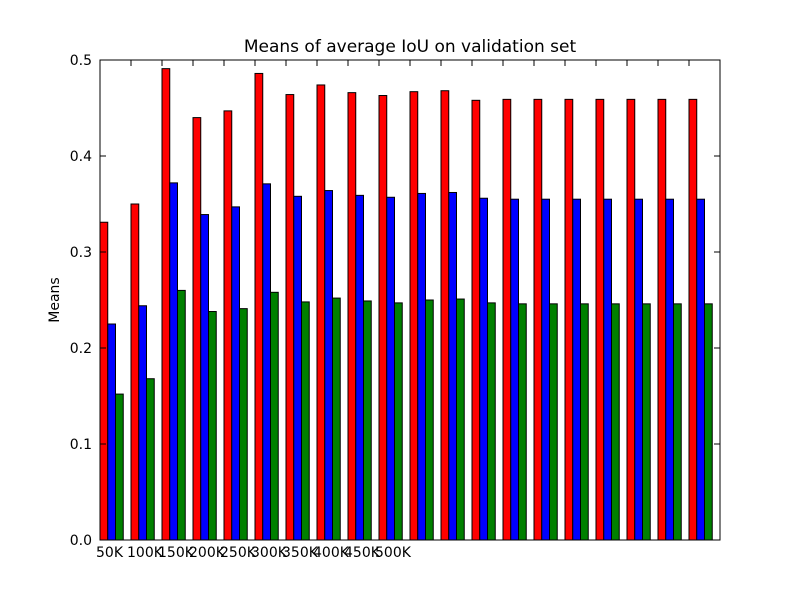 This screenshot has height=600, width=800. Describe the element at coordinates (55, 299) in the screenshot. I see `y-axis-label: Means` at that location.